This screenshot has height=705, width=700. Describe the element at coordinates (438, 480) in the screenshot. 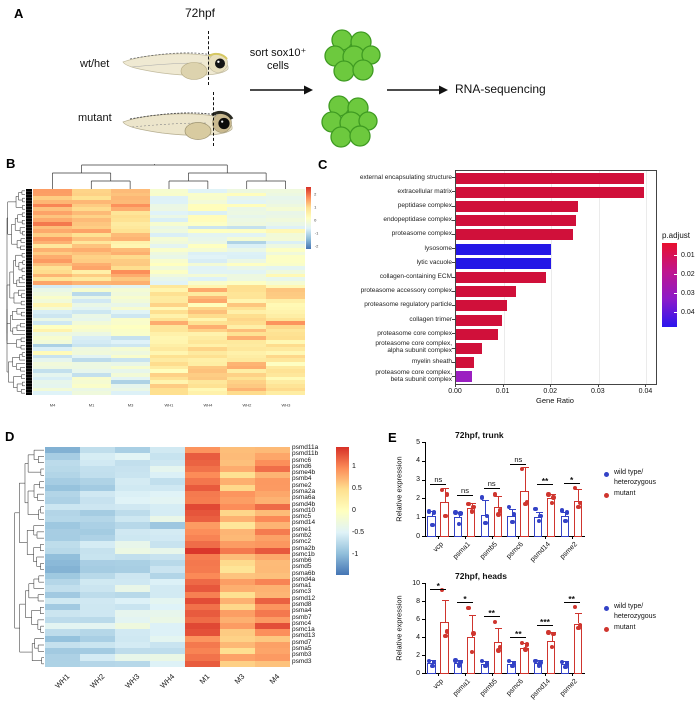

I see `significance-label: ns` at that location.